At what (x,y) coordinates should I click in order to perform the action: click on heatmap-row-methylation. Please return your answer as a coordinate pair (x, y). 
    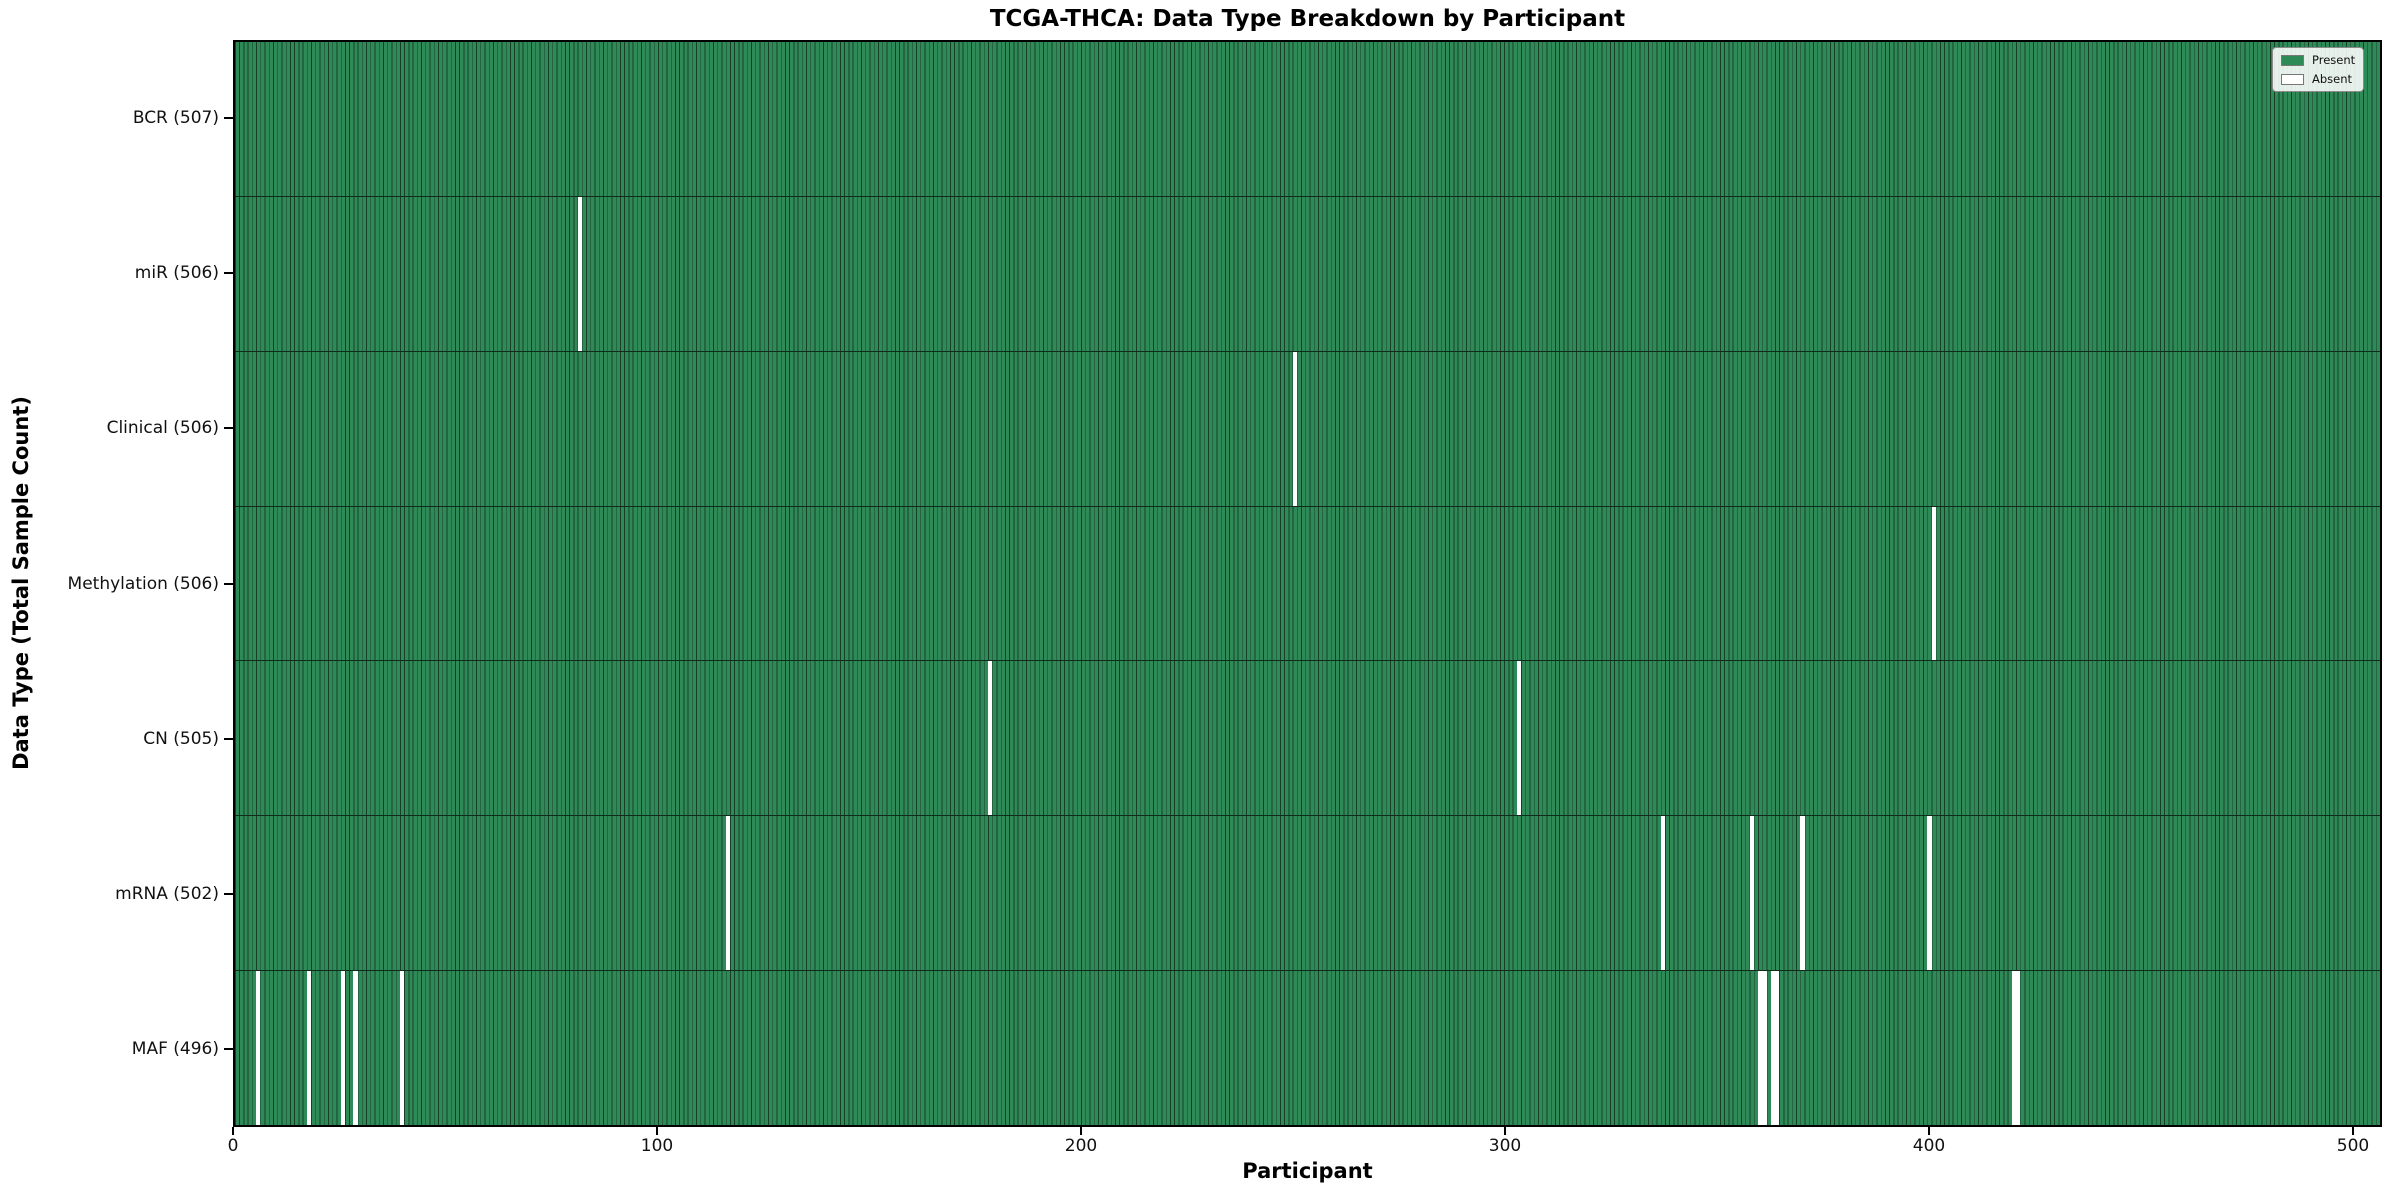
    Looking at the image, I should click on (1307, 583).